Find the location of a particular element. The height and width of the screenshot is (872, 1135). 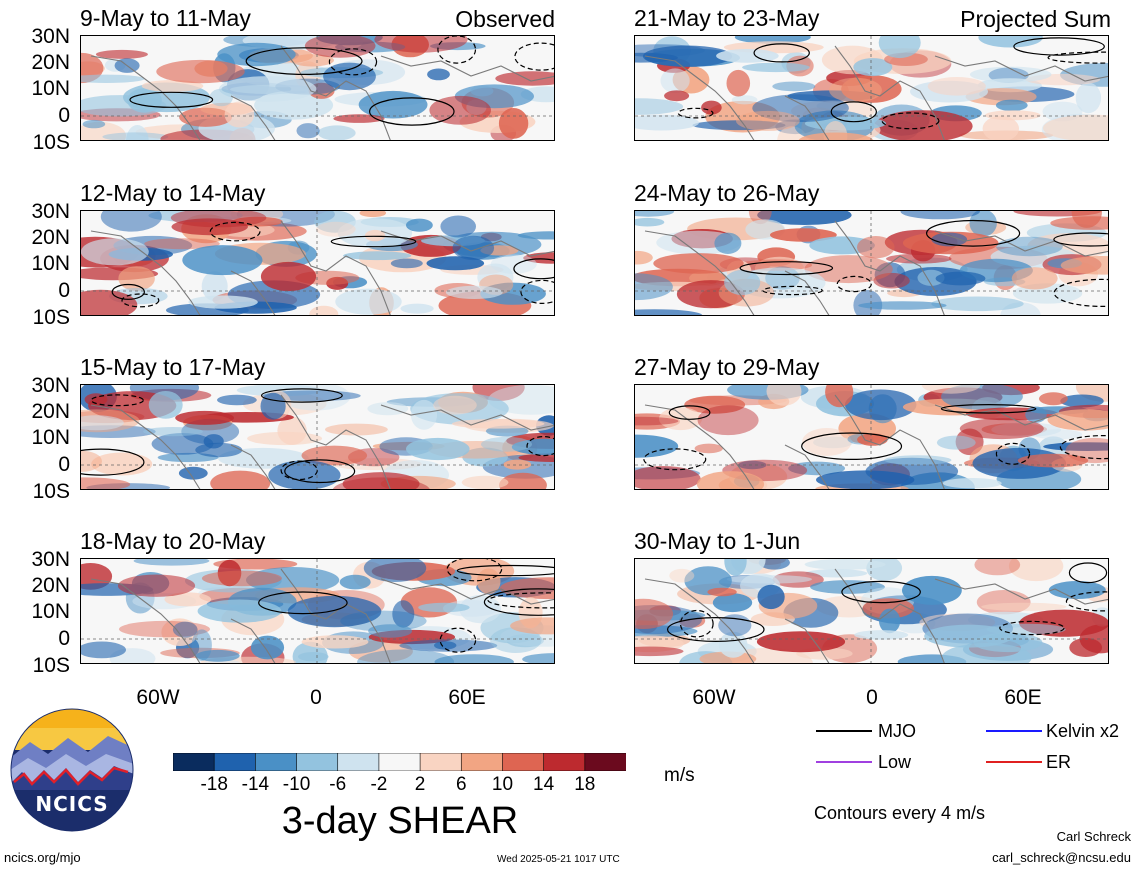

panel-title-left-2: 12-May to 14-May is located at coordinates (173, 193).